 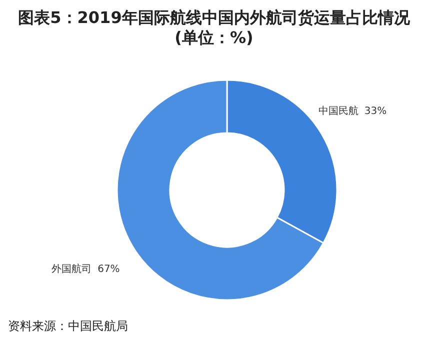 I want to click on chart-title: 图表5：2019年国际航线中国内外航司货运量占比情况(单位：%), so click(x=214, y=28).